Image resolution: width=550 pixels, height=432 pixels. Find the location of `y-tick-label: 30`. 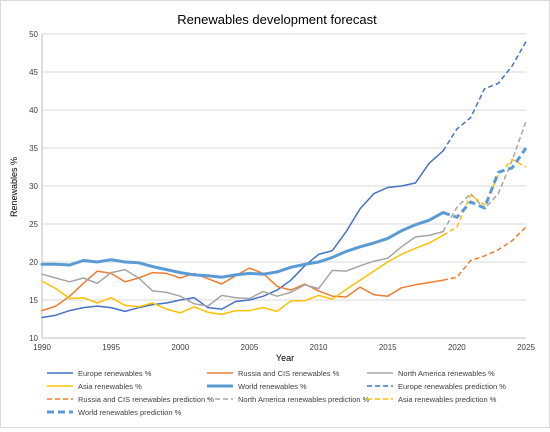

y-tick-label: 30 is located at coordinates (33, 186).